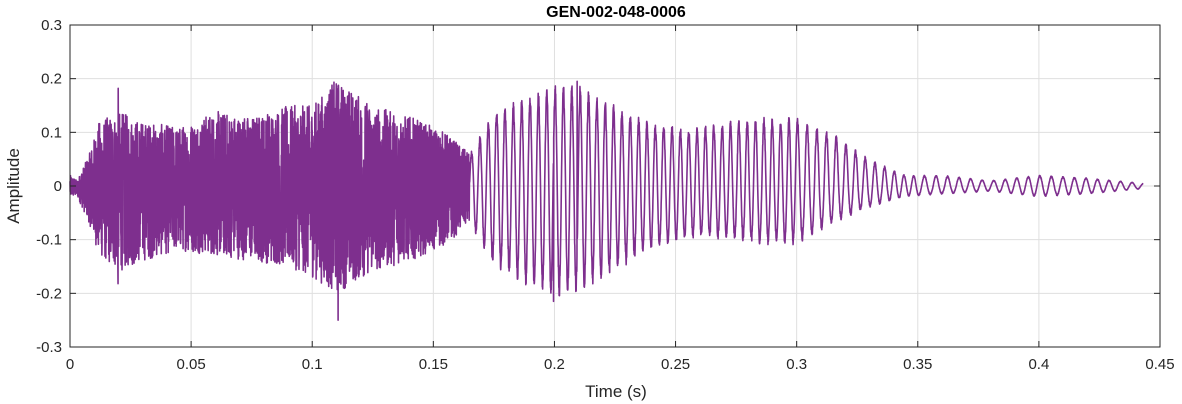  What do you see at coordinates (620, 364) in the screenshot?
I see `x-tick-labels: 0 0.05 0.1 0.15 0.2 0.25 0.3 0.35 0.4 0.45` at bounding box center [620, 364].